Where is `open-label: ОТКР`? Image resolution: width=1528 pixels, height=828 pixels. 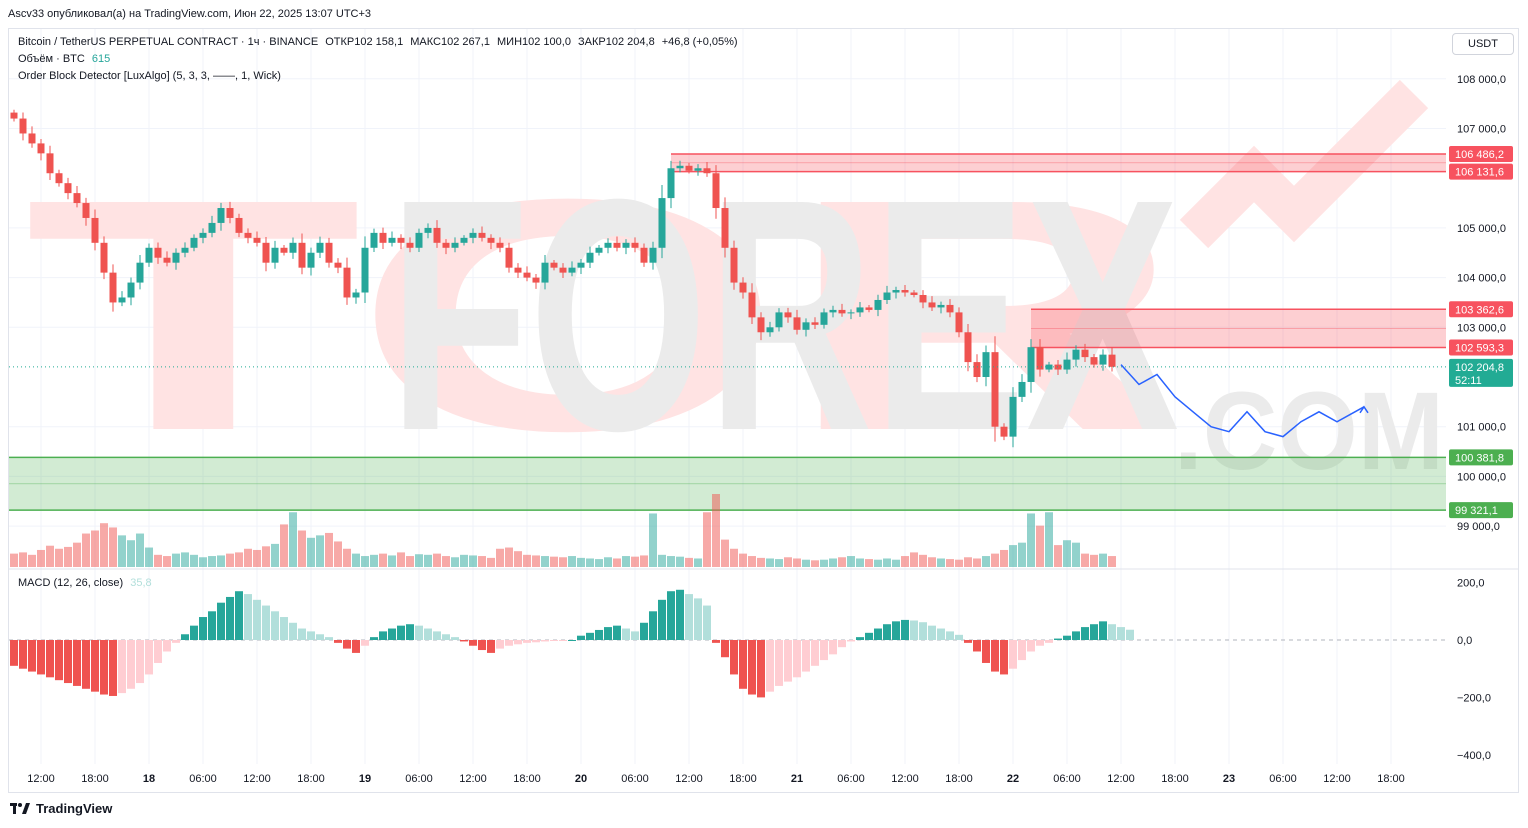
open-label: ОТКР is located at coordinates (340, 42).